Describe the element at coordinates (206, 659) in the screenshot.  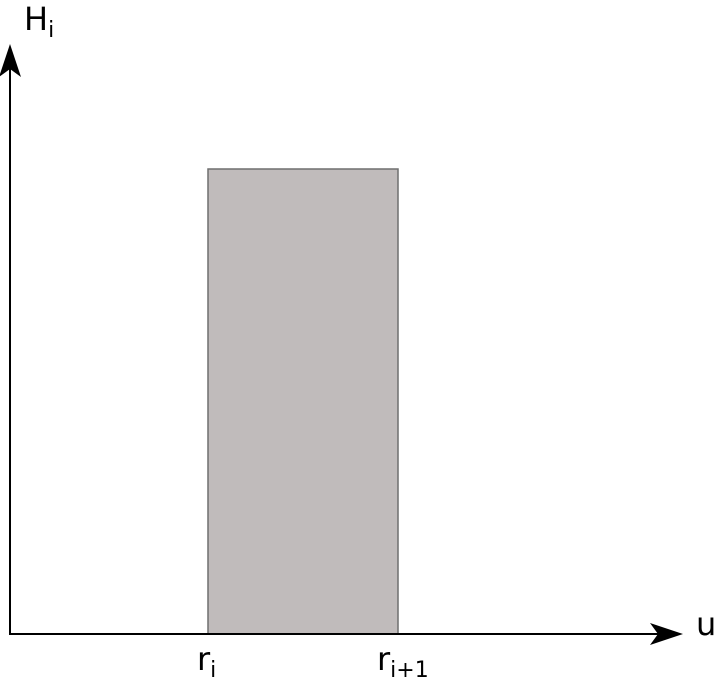
I see `tick-label-r-i: ri` at that location.